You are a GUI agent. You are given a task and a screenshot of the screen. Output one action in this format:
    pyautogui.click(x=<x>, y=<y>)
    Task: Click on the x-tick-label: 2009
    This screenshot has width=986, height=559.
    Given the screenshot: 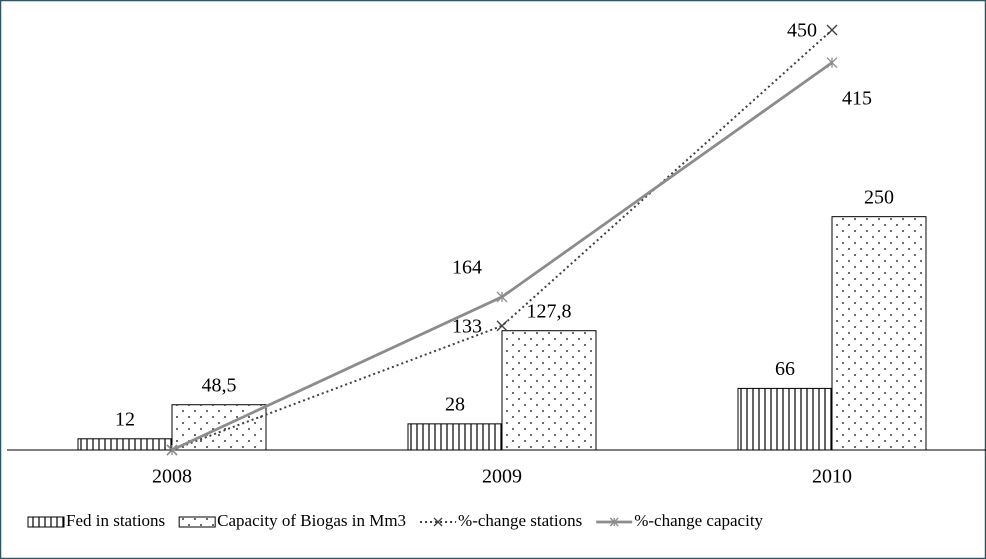 What is the action you would take?
    pyautogui.click(x=502, y=477)
    